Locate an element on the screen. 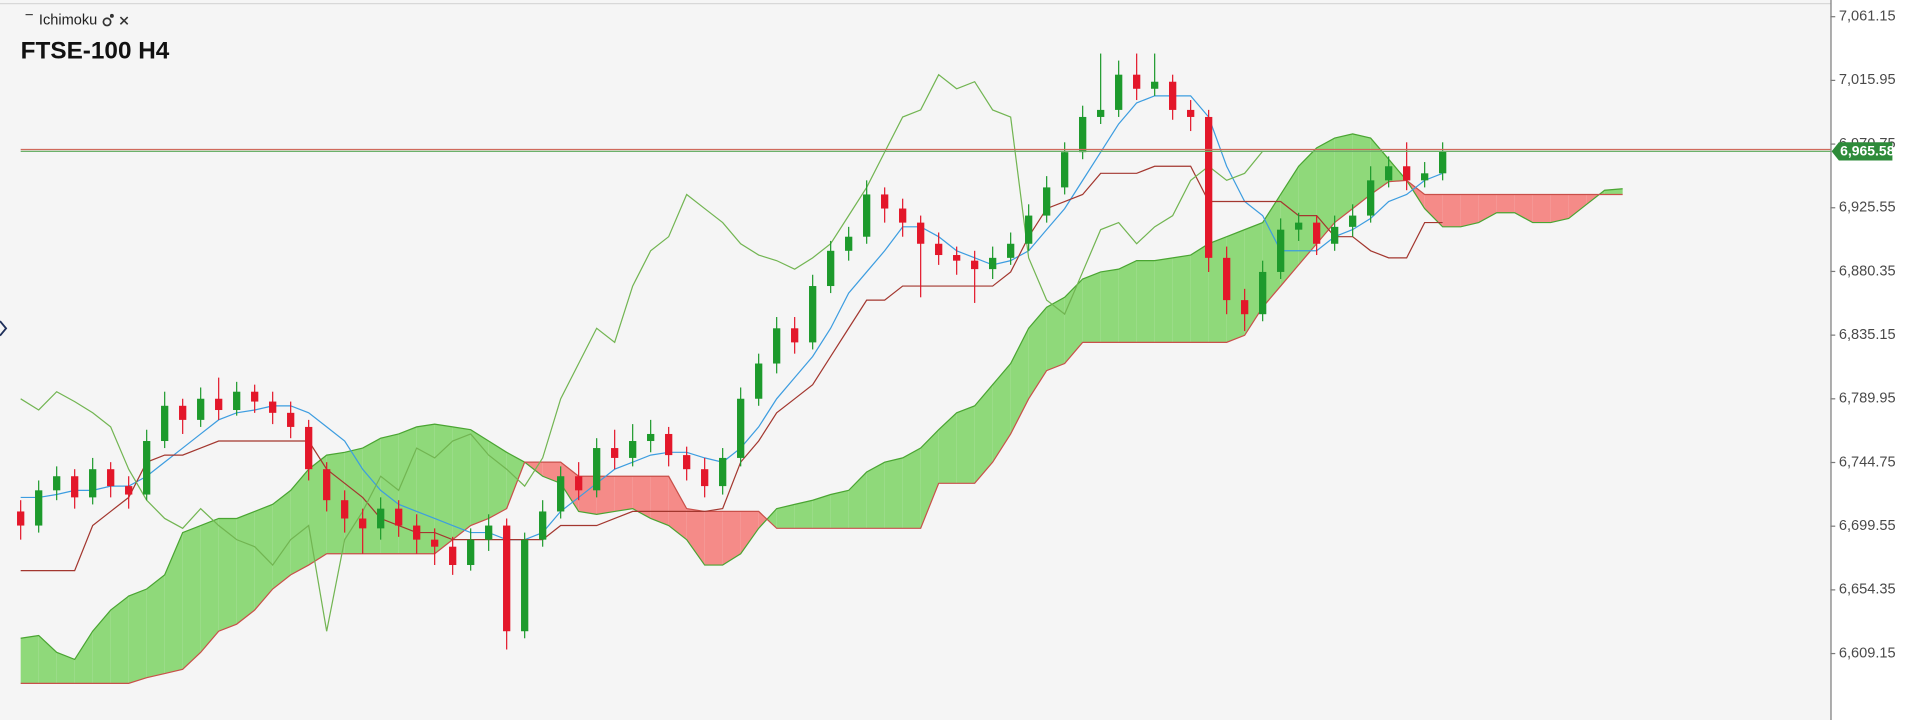  price-tag-label: 6,965.58 is located at coordinates (1867, 151).